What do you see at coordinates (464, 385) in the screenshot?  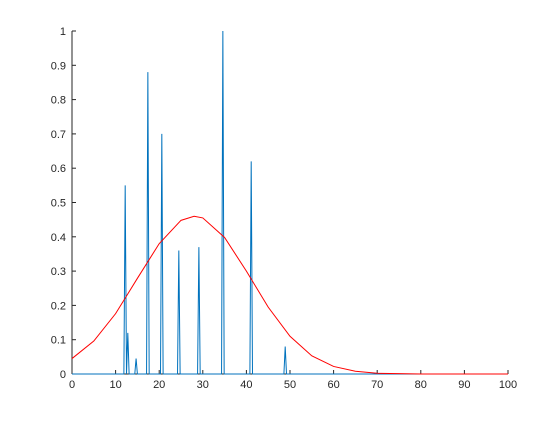 I see `x-tick-label: 90` at bounding box center [464, 385].